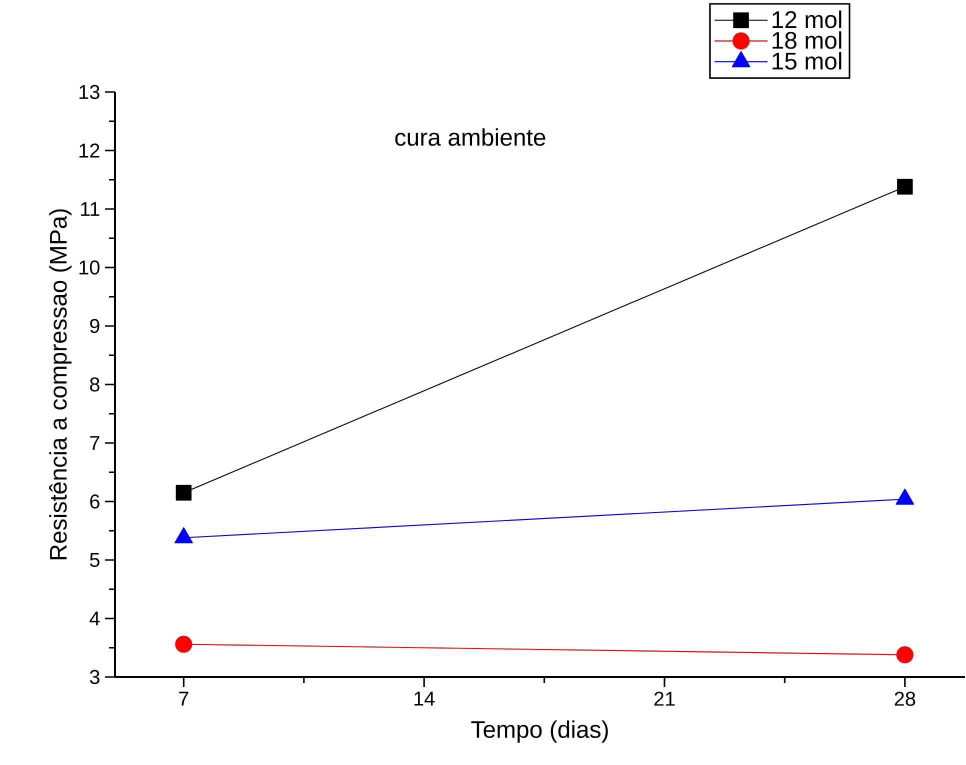  I want to click on legend-label: 12 mol, so click(807, 19).